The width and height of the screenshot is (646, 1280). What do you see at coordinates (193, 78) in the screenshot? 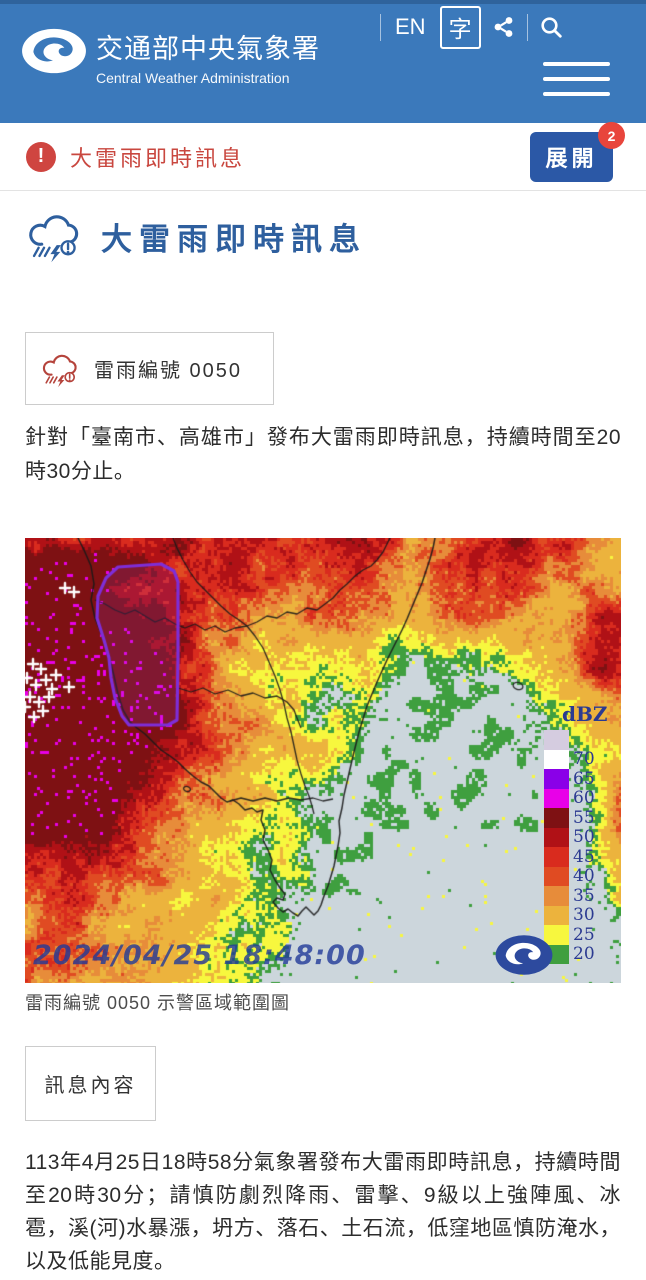
I see `org-name-en: Central Weather Administration` at bounding box center [193, 78].